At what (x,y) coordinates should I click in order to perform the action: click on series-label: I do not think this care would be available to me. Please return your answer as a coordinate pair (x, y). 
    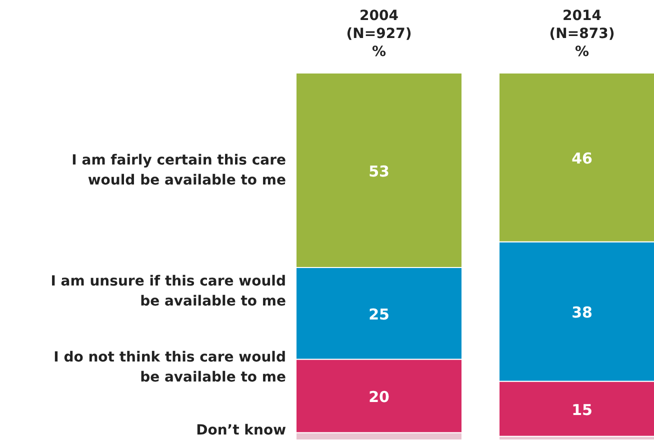
    Looking at the image, I should click on (170, 367).